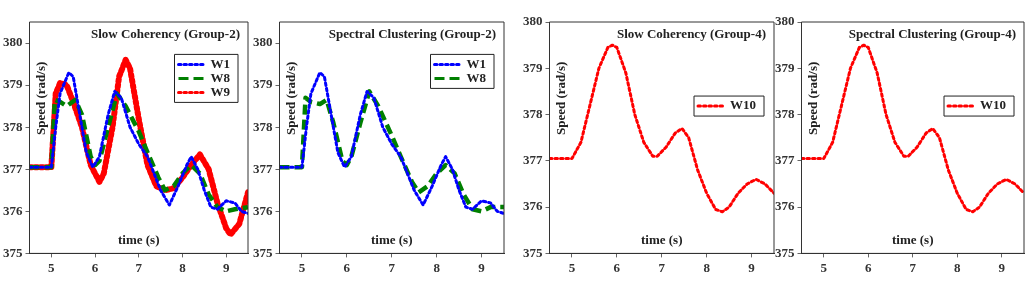 The height and width of the screenshot is (281, 1028). Describe the element at coordinates (691, 34) in the screenshot. I see `chart-title: Slow Coherency (Group-4)` at that location.